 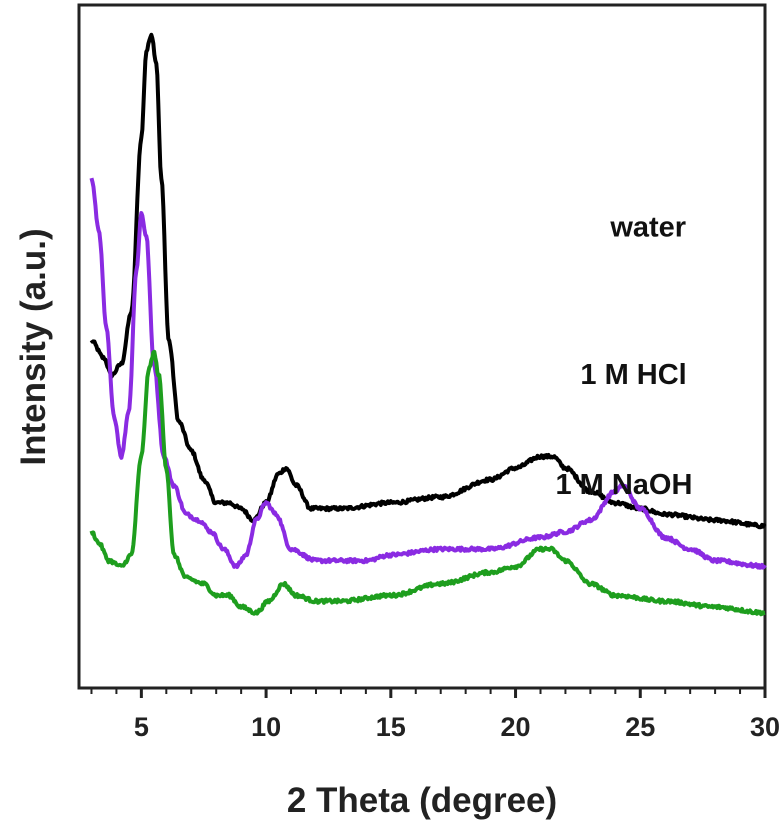 I want to click on x-tick-label-10: 10, so click(x=266, y=727).